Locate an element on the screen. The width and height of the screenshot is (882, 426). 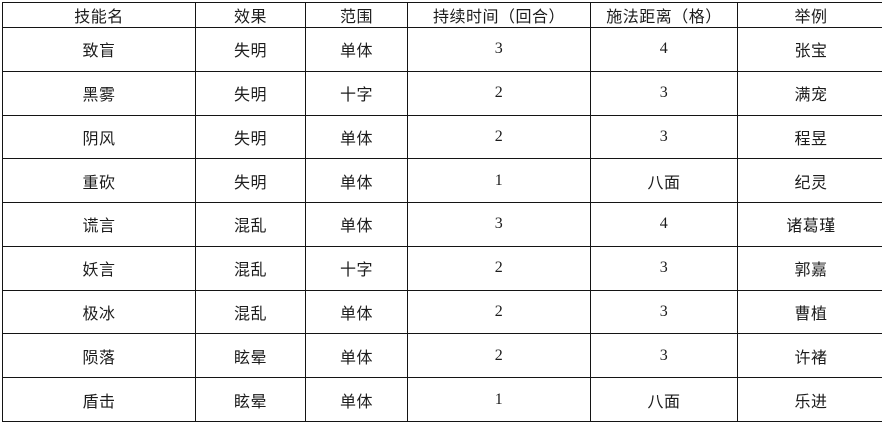
header-cell: 范围 is located at coordinates (357, 15).